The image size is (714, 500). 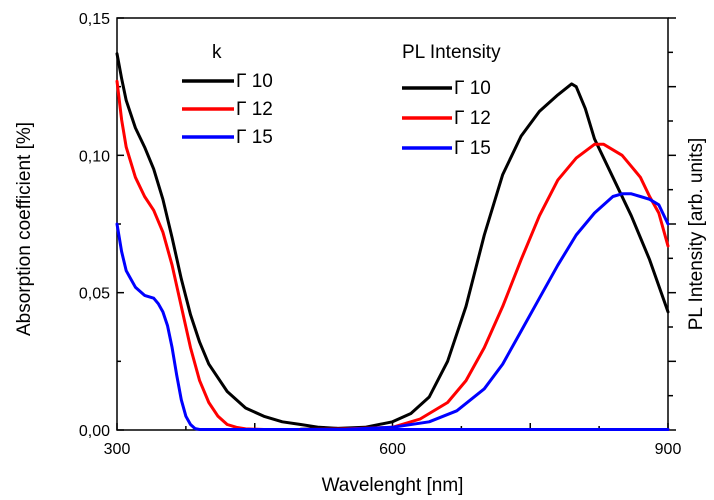 What do you see at coordinates (24, 229) in the screenshot?
I see `y-axis-left-title: Absorption coefficient [%]` at bounding box center [24, 229].